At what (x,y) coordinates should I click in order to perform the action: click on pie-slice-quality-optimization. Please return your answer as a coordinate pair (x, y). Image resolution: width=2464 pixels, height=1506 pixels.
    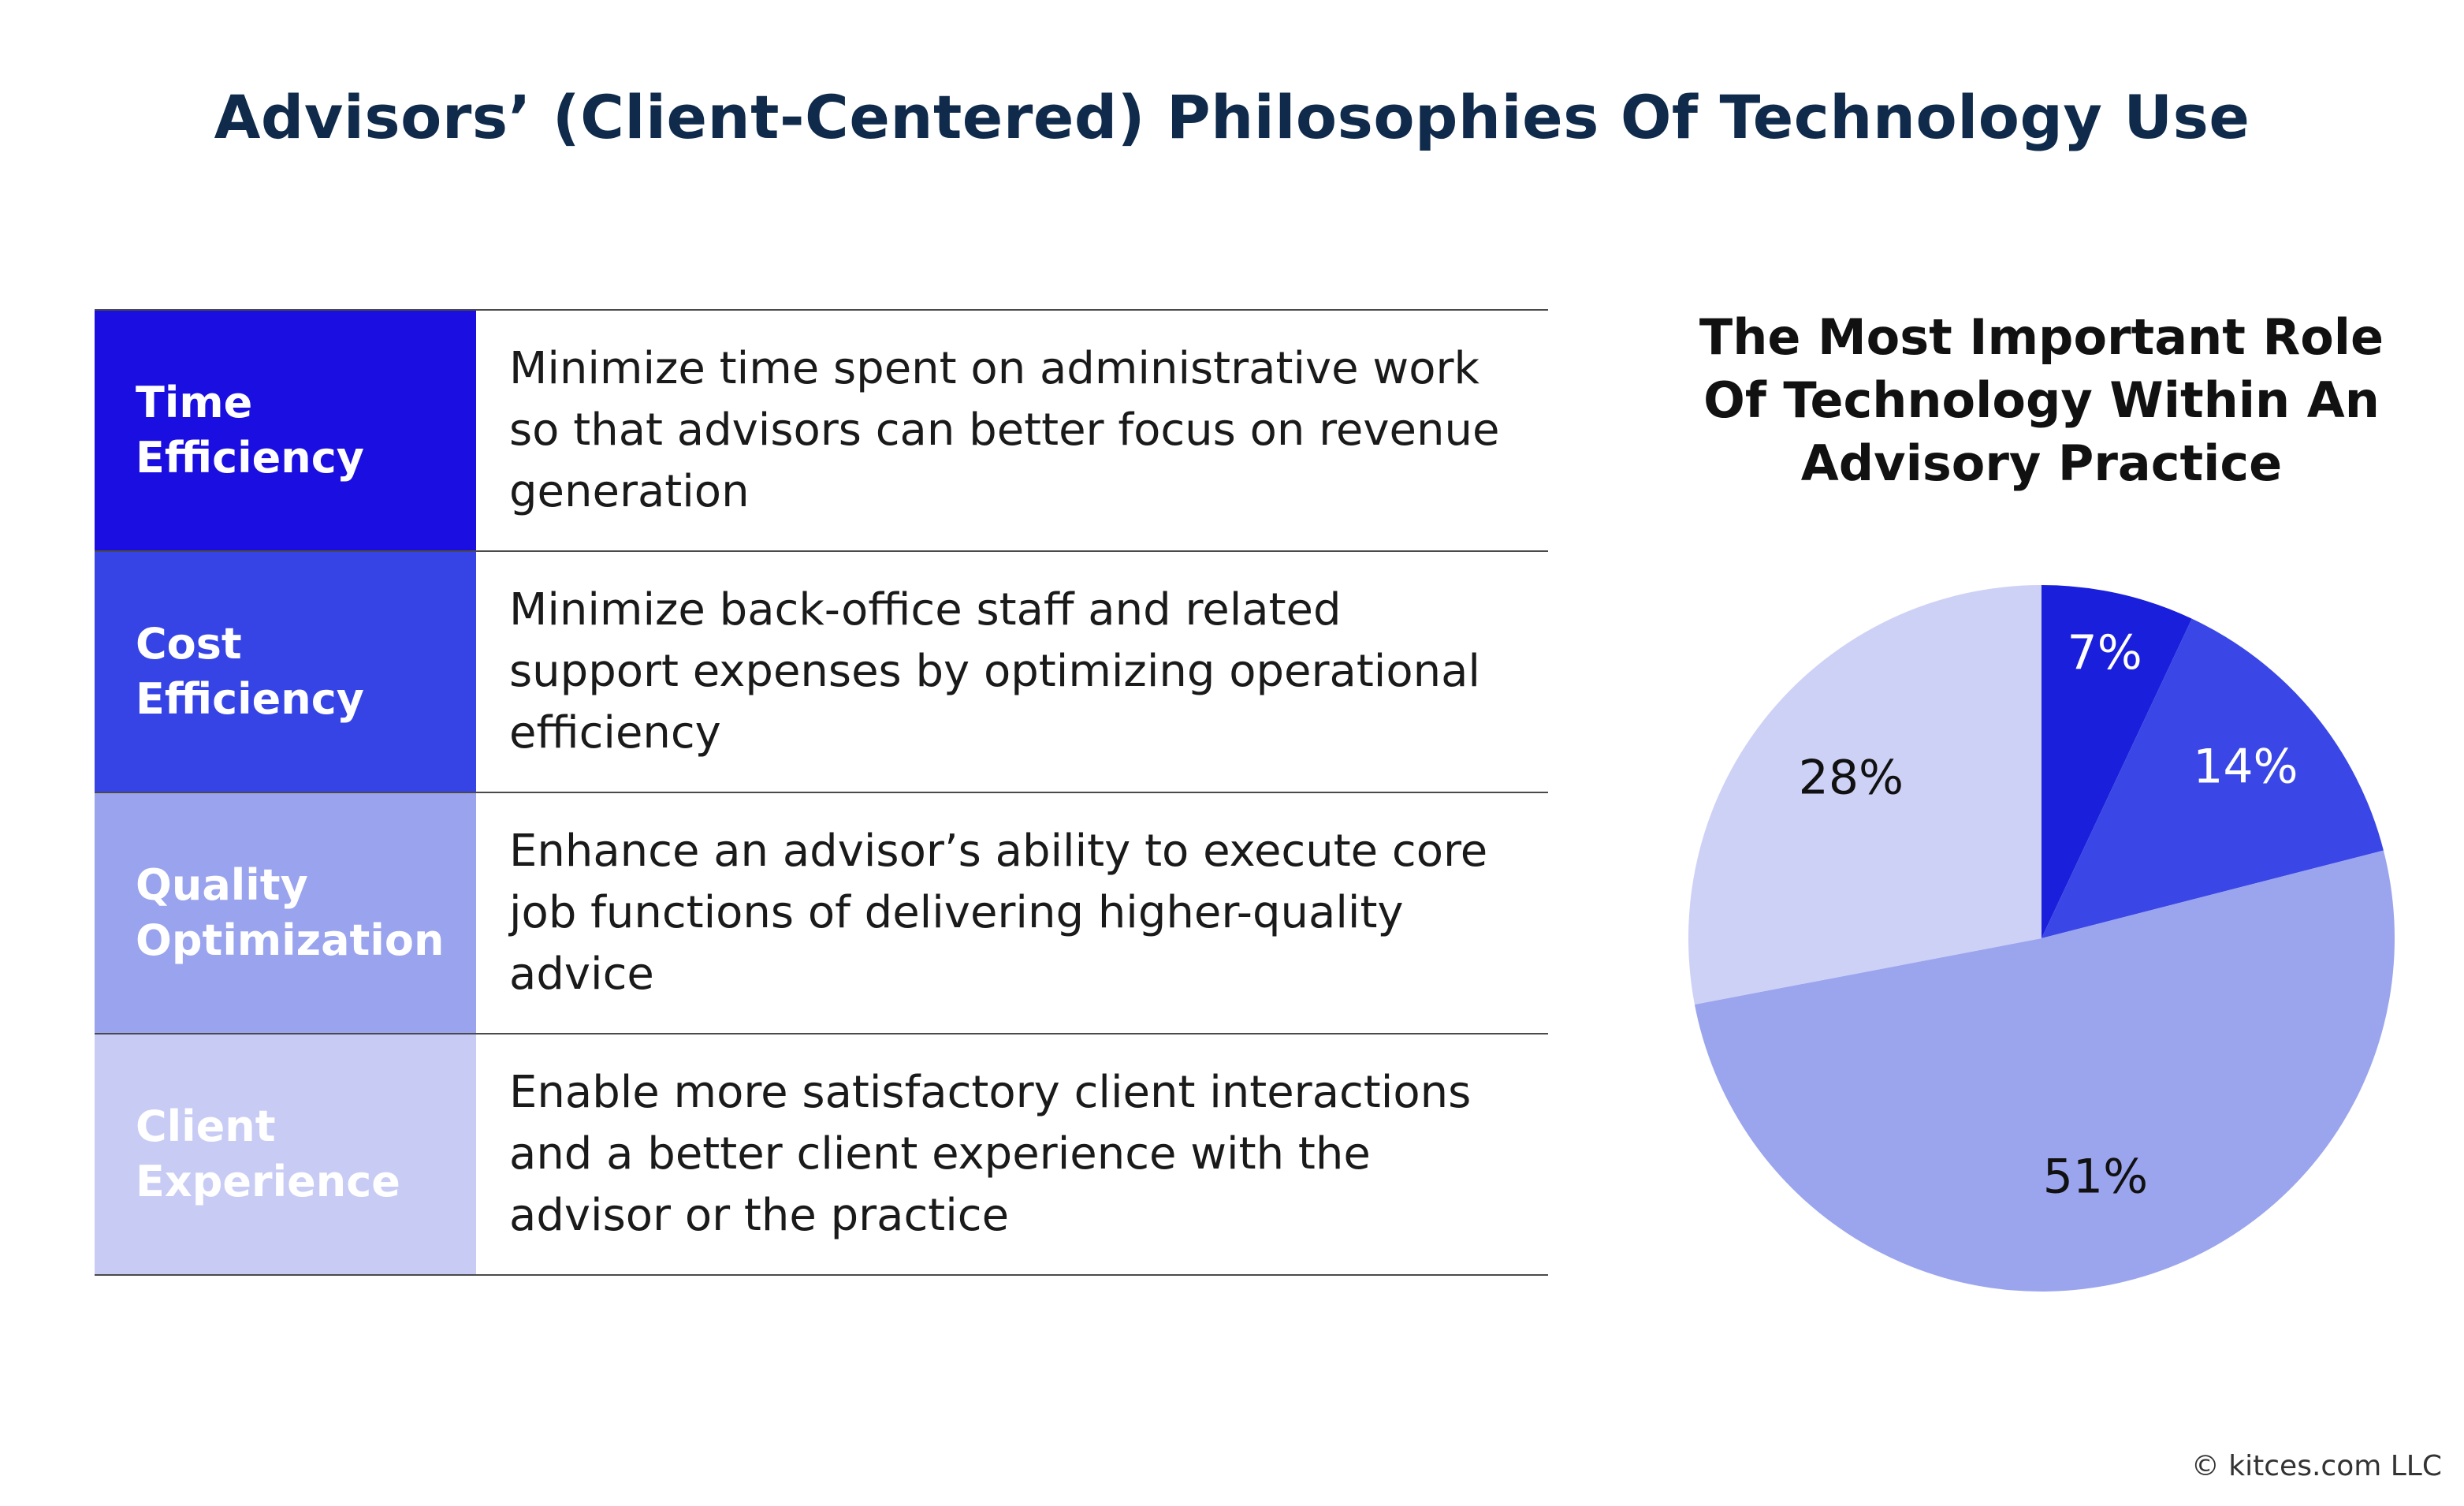
    Looking at the image, I should click on (2044, 1071).